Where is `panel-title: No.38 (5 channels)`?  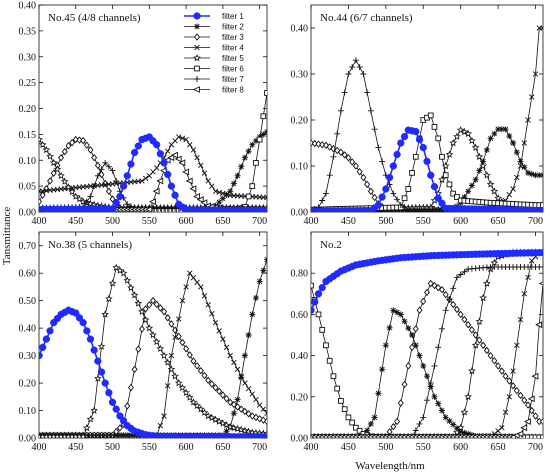 panel-title: No.38 (5 channels) is located at coordinates (90, 245).